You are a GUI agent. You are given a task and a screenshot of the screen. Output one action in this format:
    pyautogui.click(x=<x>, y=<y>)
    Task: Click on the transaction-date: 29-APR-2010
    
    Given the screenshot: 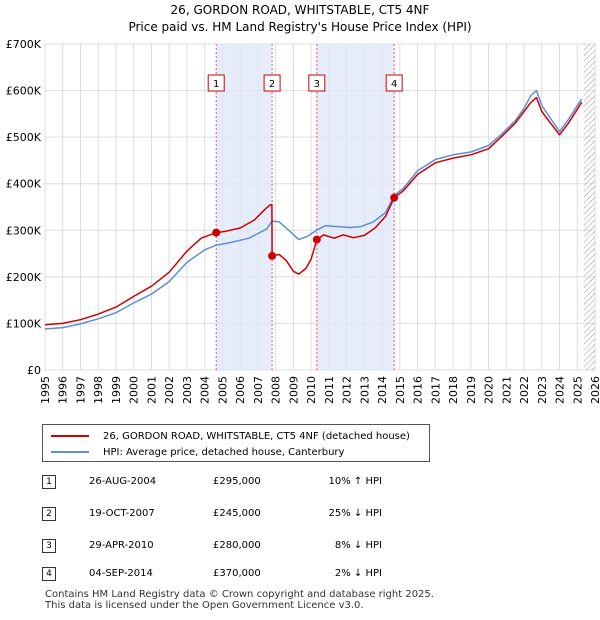 What is the action you would take?
    pyautogui.click(x=121, y=545)
    